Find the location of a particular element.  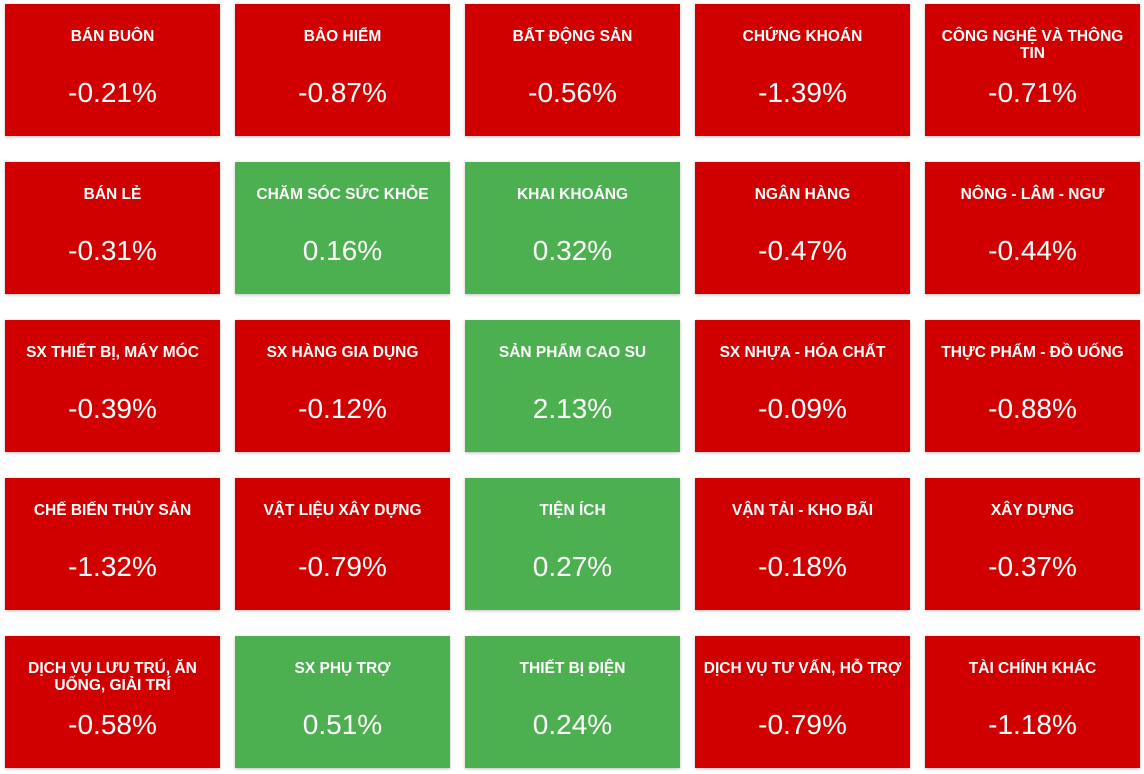

sector-change-value: -0.87% is located at coordinates (342, 92).